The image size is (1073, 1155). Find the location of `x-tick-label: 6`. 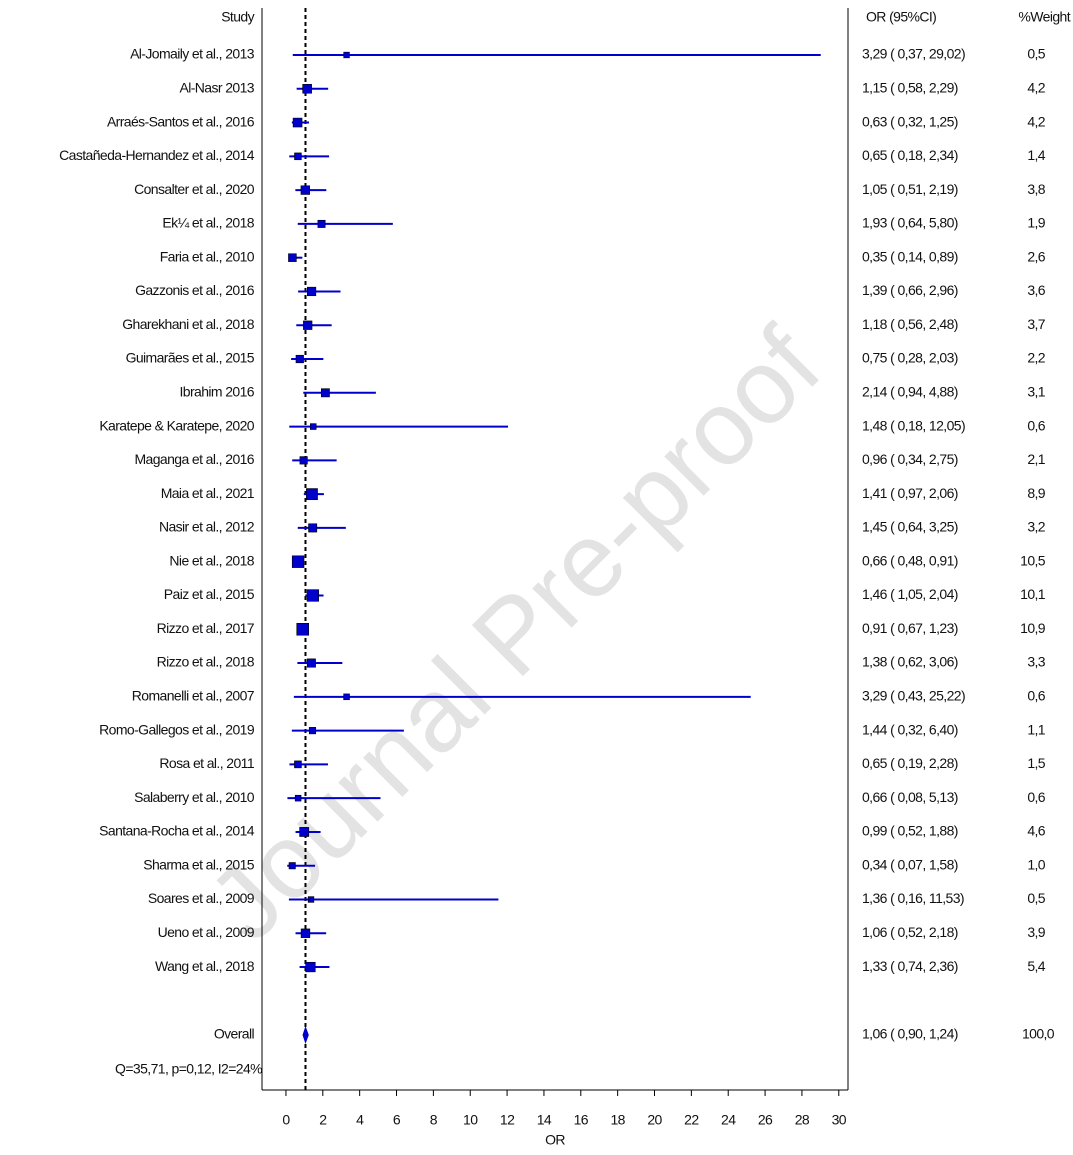

x-tick-label: 6 is located at coordinates (397, 1120).